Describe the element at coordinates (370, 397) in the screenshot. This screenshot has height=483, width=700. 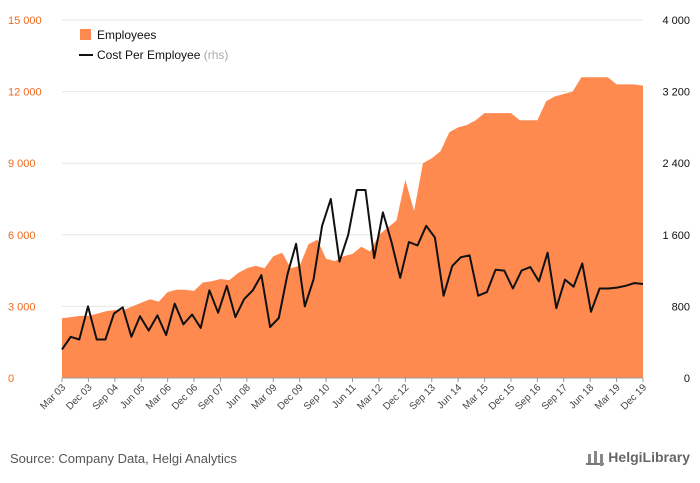
I see `x-tick-label: Mar 12` at that location.